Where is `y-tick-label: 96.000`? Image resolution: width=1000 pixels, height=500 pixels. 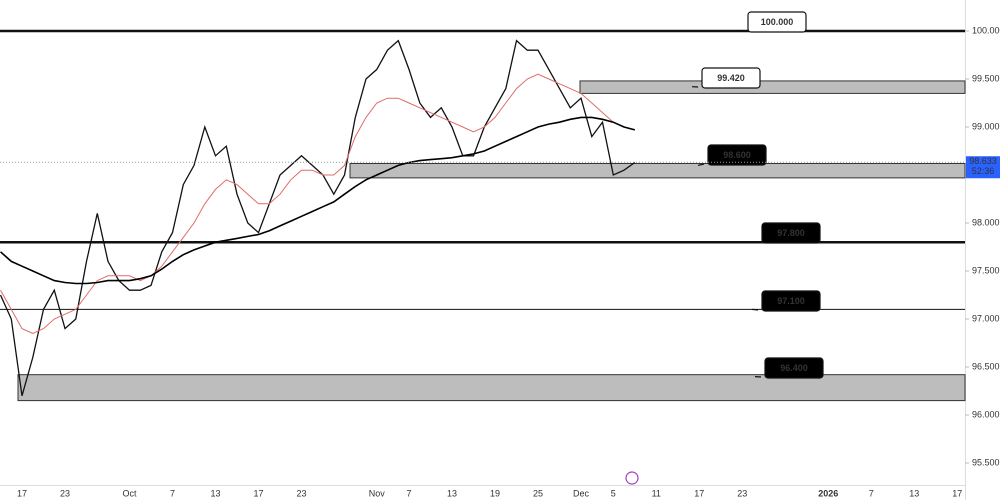 y-tick-label: 96.000 is located at coordinates (986, 414).